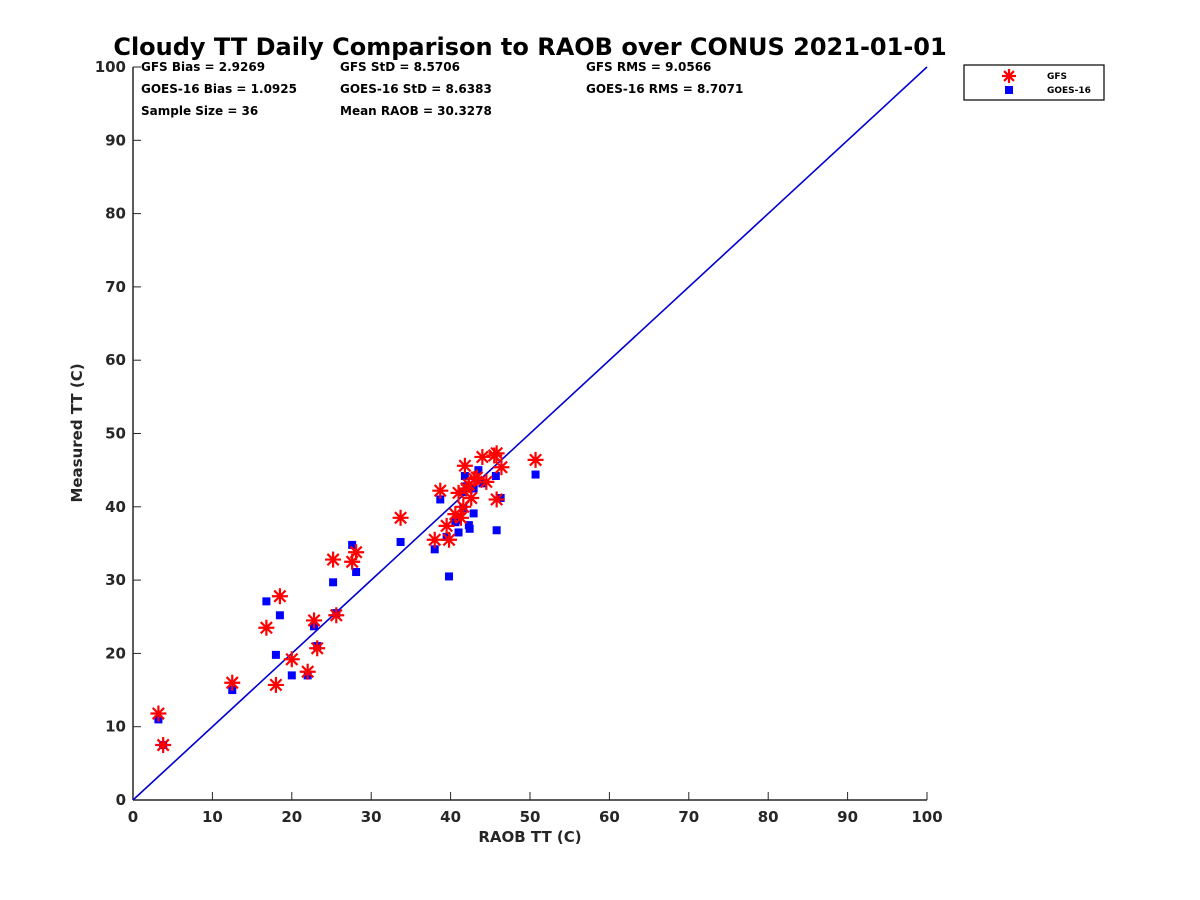  Describe the element at coordinates (115, 653) in the screenshot. I see `y-tick-label: 20` at that location.